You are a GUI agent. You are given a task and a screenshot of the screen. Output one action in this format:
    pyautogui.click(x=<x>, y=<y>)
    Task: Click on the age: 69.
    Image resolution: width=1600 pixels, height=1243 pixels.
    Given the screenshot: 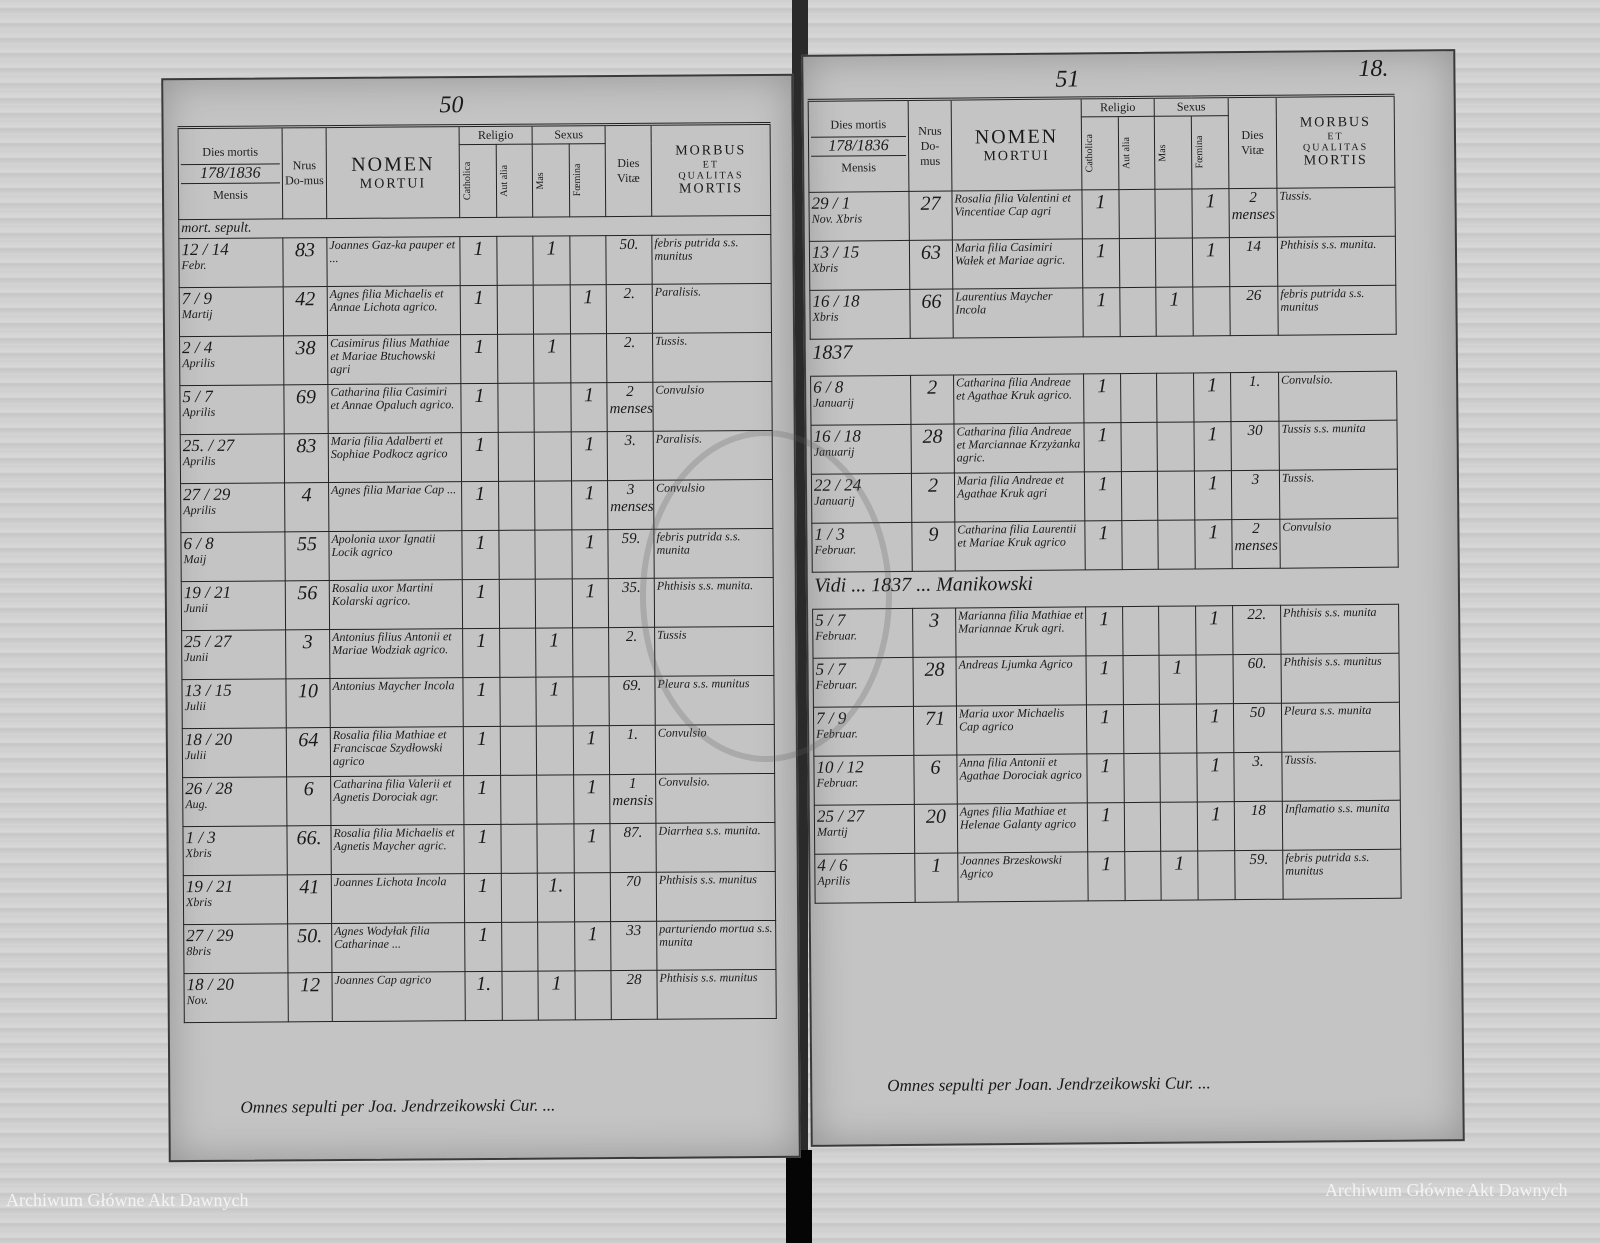 What is the action you would take?
    pyautogui.click(x=632, y=701)
    